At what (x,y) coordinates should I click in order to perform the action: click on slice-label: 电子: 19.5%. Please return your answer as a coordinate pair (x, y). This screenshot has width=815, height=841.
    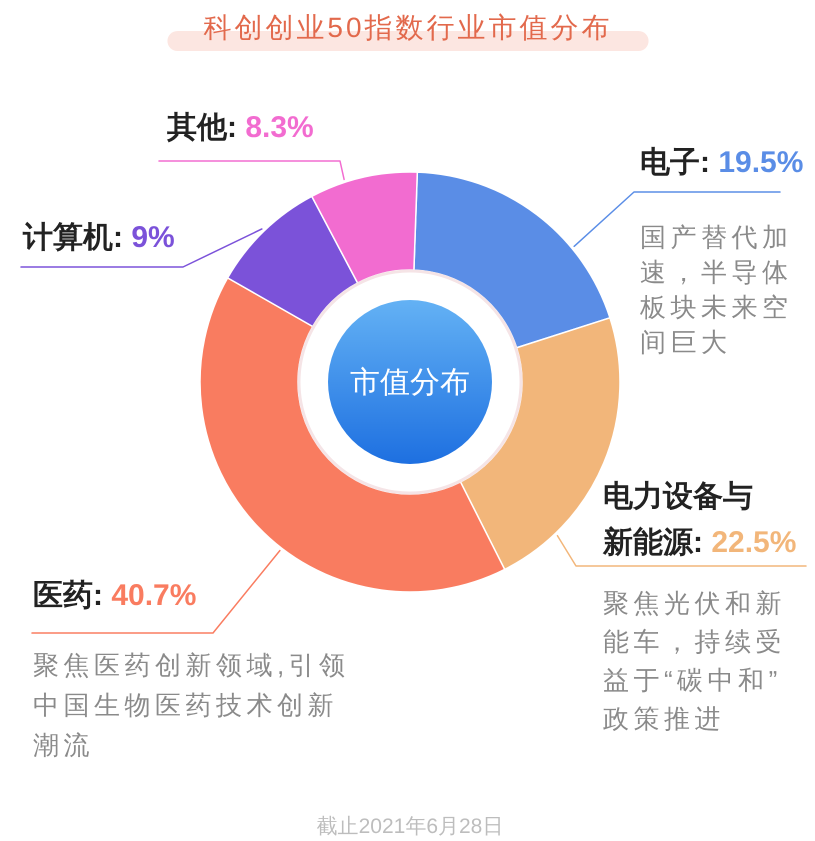
    Looking at the image, I should click on (722, 162).